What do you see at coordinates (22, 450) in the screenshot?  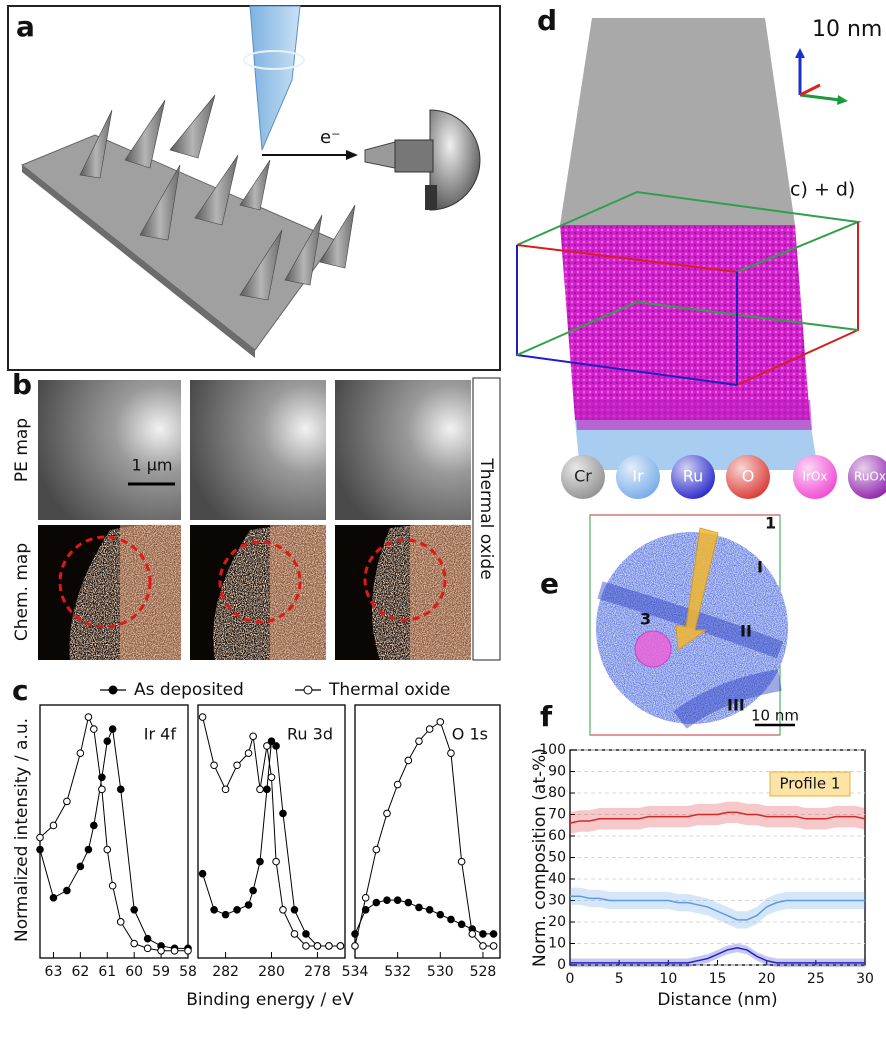 I see `row-label: PE map` at bounding box center [22, 450].